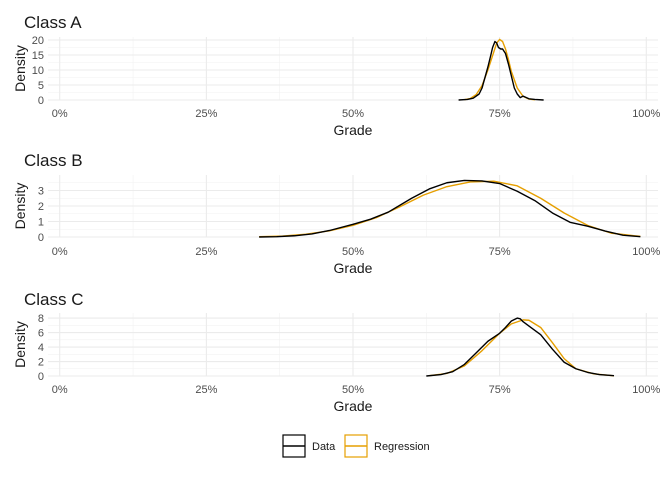 This screenshot has height=480, width=672. What do you see at coordinates (53, 22) in the screenshot?
I see `panel-title: Class A` at bounding box center [53, 22].